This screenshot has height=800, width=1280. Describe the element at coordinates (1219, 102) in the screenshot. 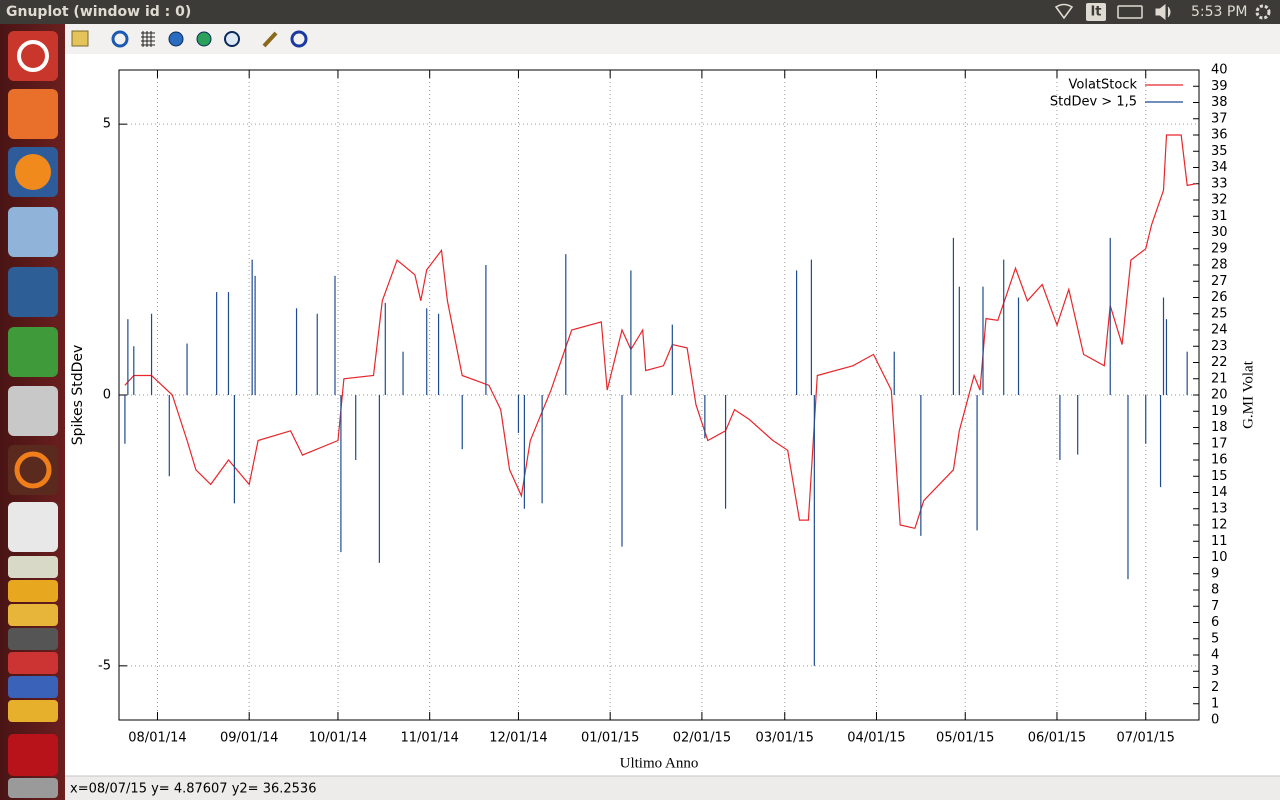

I see `y2-tick-label: 38` at that location.